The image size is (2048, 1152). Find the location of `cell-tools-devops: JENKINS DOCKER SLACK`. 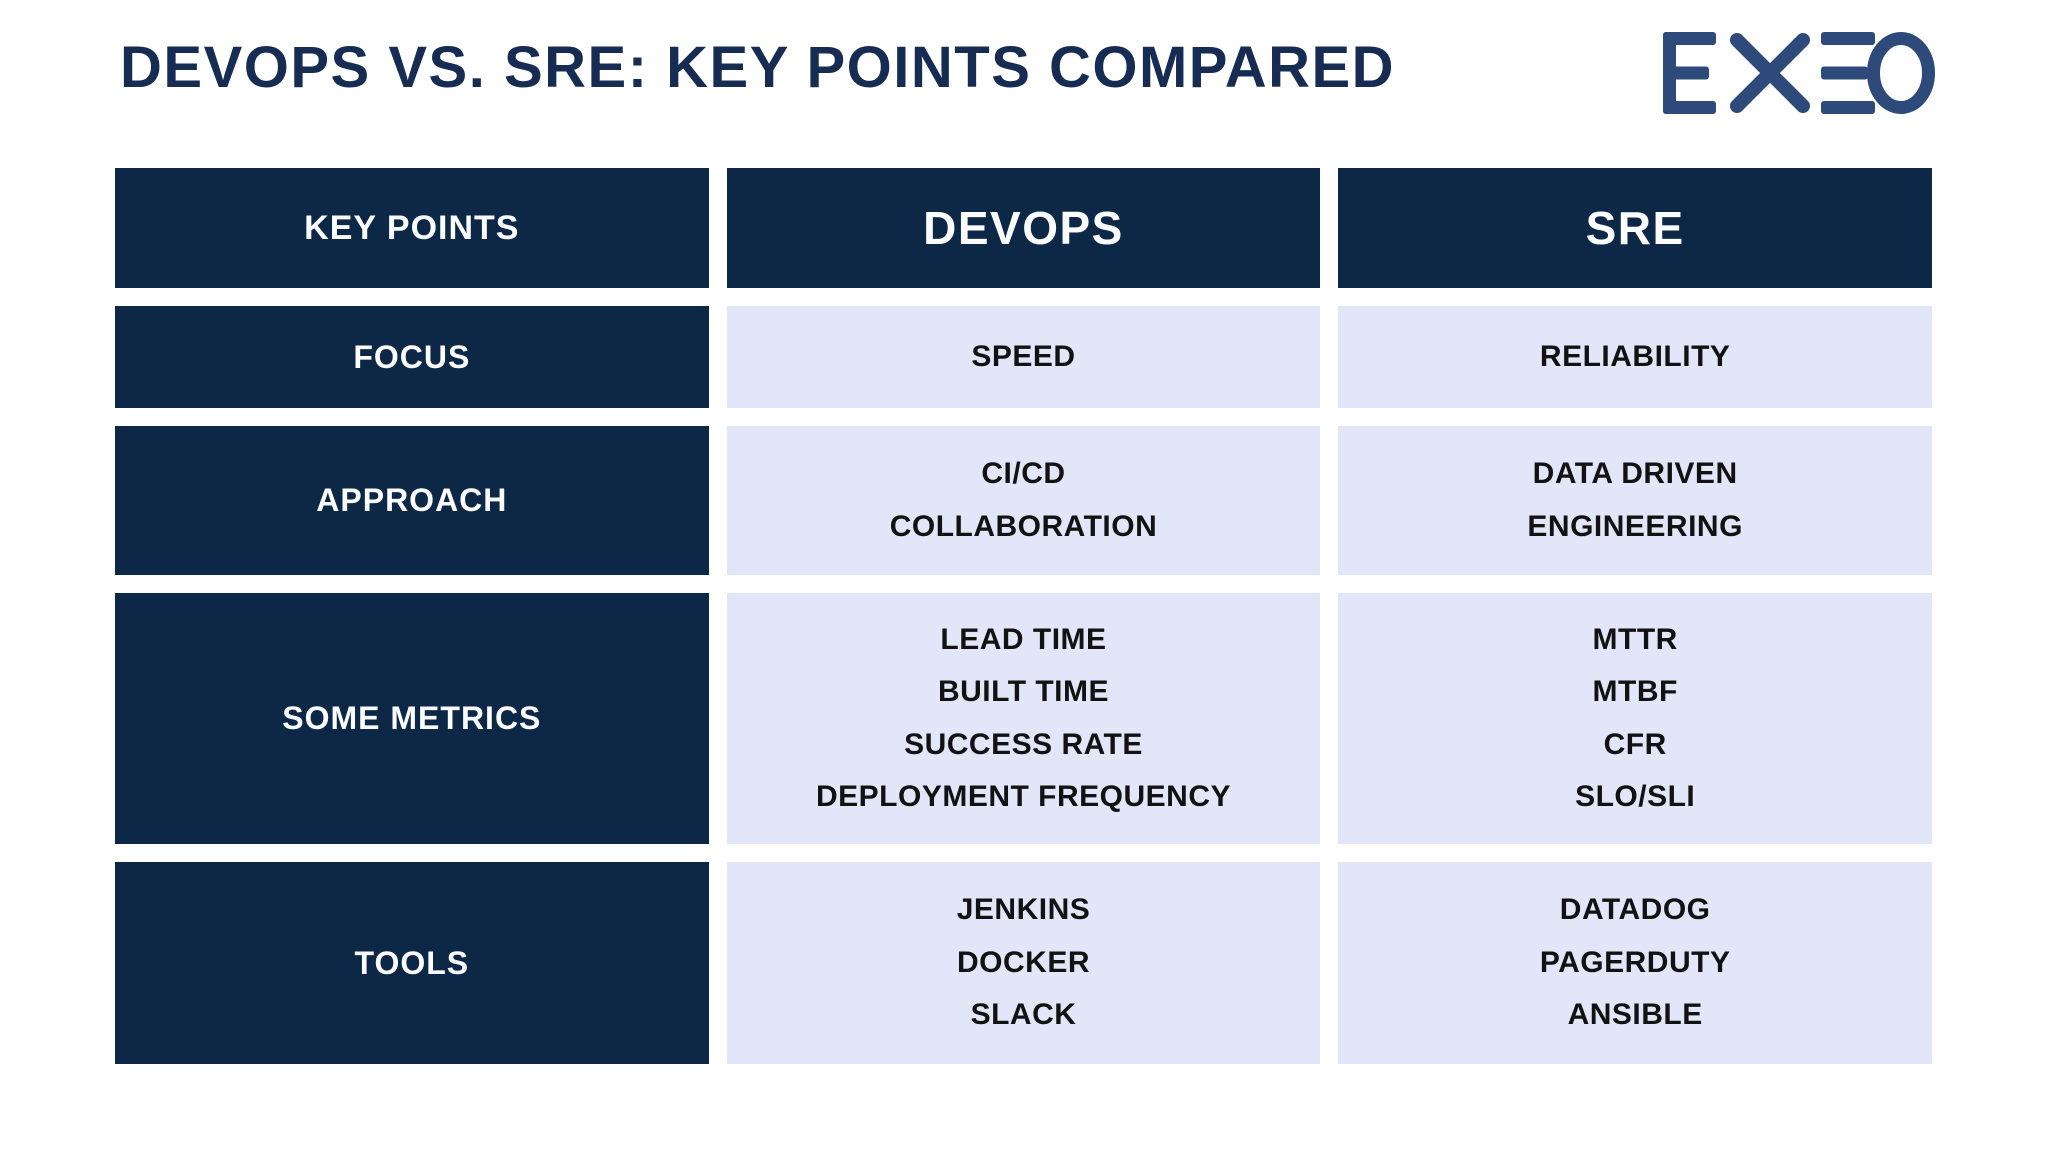

cell-tools-devops: JENKINS DOCKER SLACK is located at coordinates (1023, 963).